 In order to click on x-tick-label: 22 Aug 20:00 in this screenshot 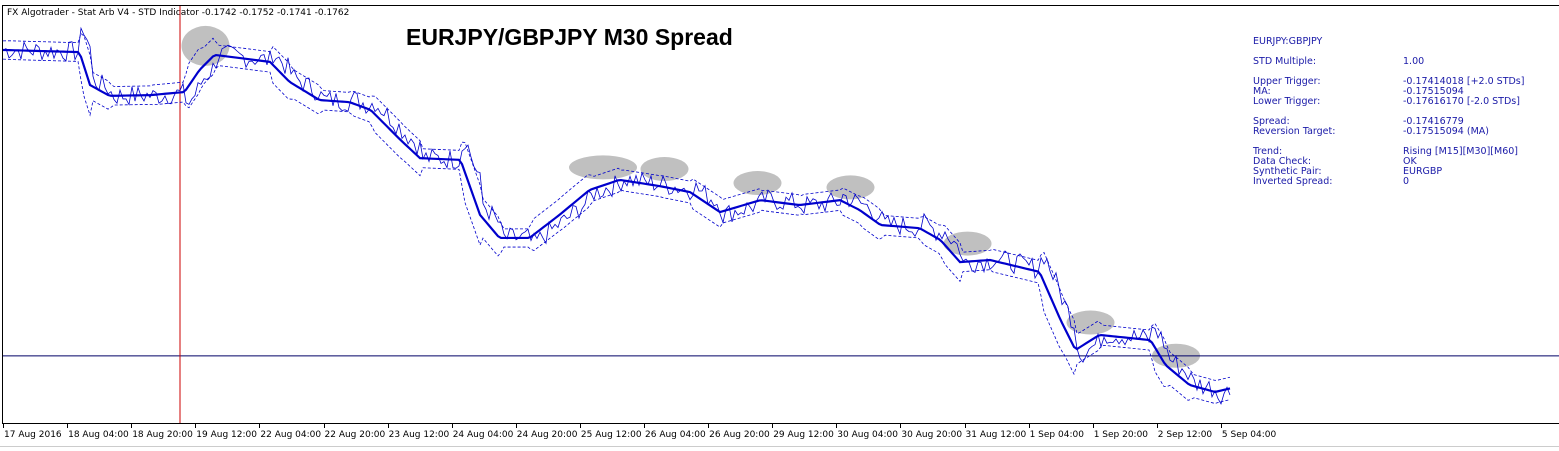, I will do `click(355, 435)`.